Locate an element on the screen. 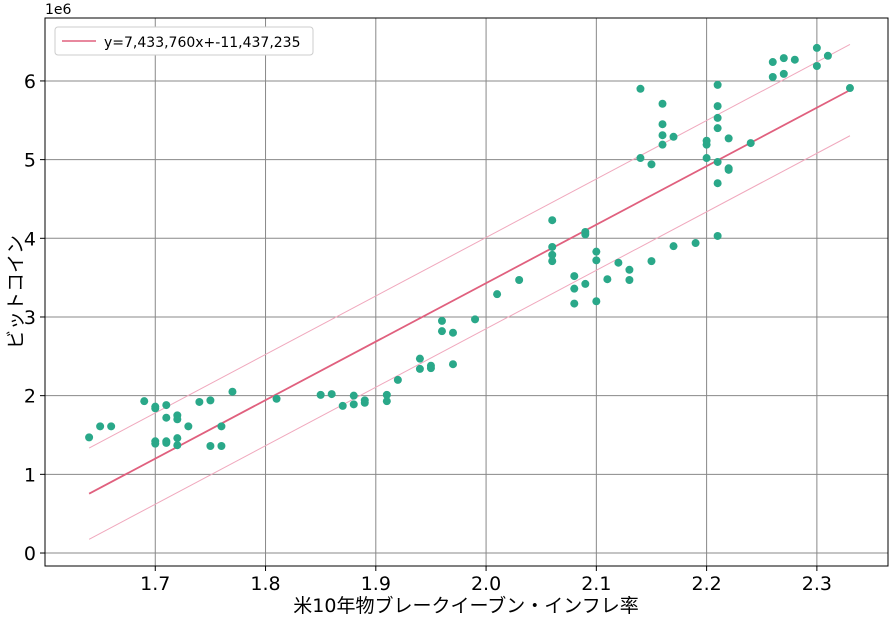  x-axis-label: 米10年物ブレークイーブン・インフレ率 is located at coordinates (465, 605).